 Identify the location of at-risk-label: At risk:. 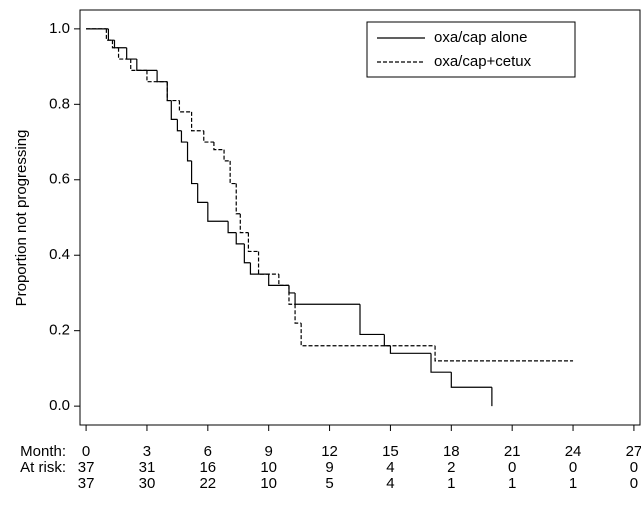
(43, 467).